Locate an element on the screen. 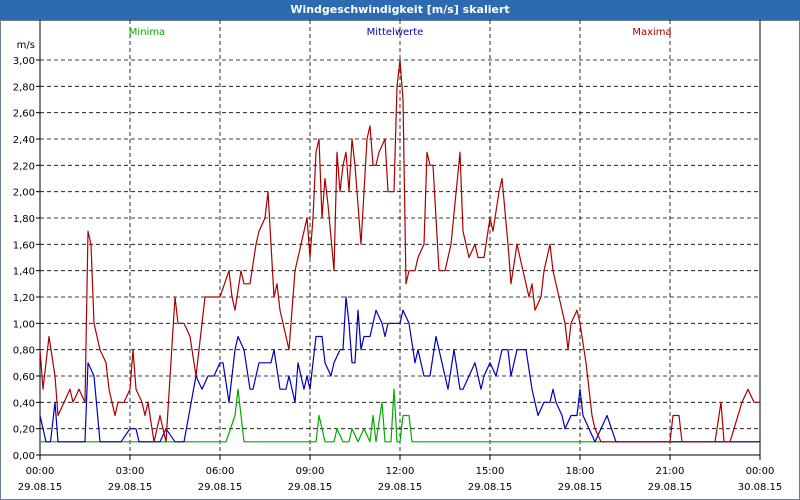 This screenshot has height=500, width=800. y-tick-label: 3,00 is located at coordinates (24, 61).